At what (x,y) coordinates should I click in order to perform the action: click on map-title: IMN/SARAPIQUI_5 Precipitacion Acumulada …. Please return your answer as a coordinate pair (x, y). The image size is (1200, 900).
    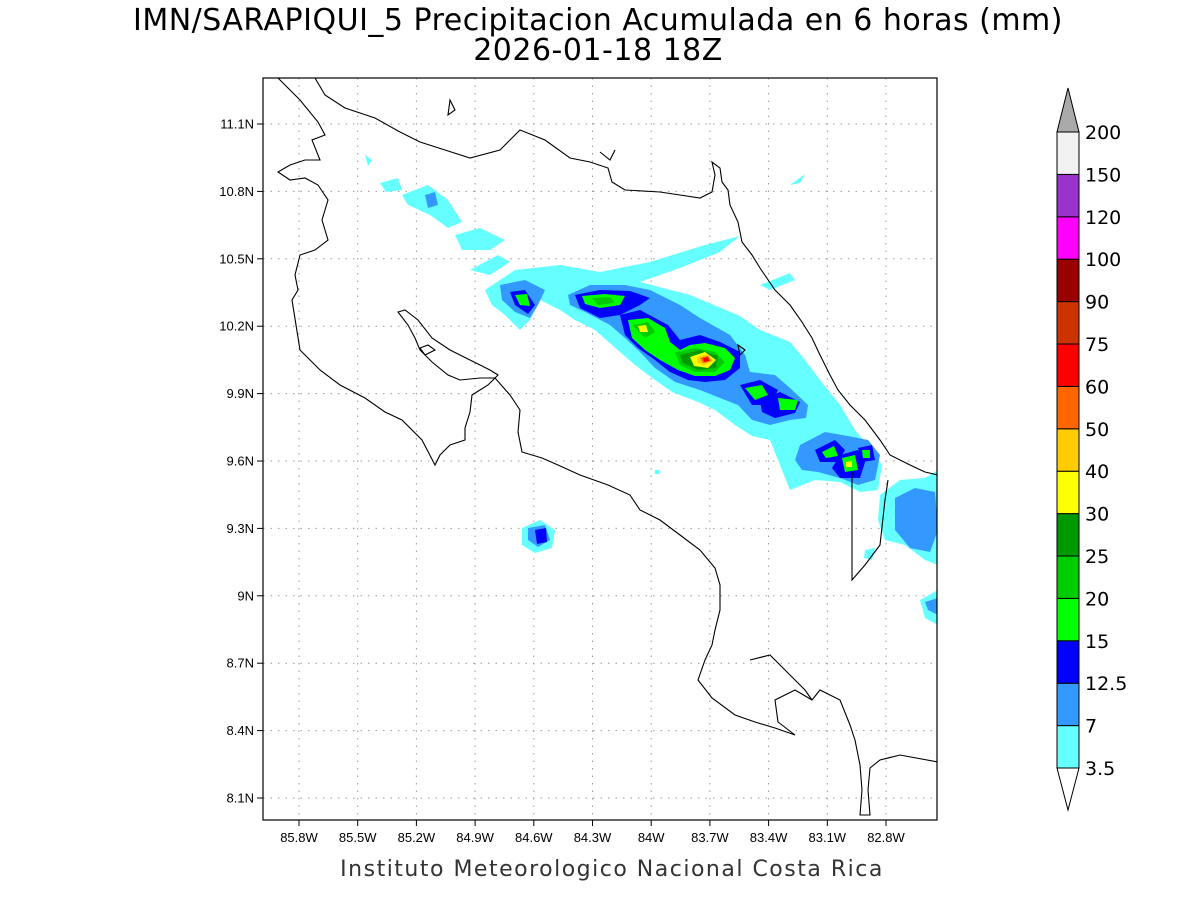
    Looking at the image, I should click on (598, 20).